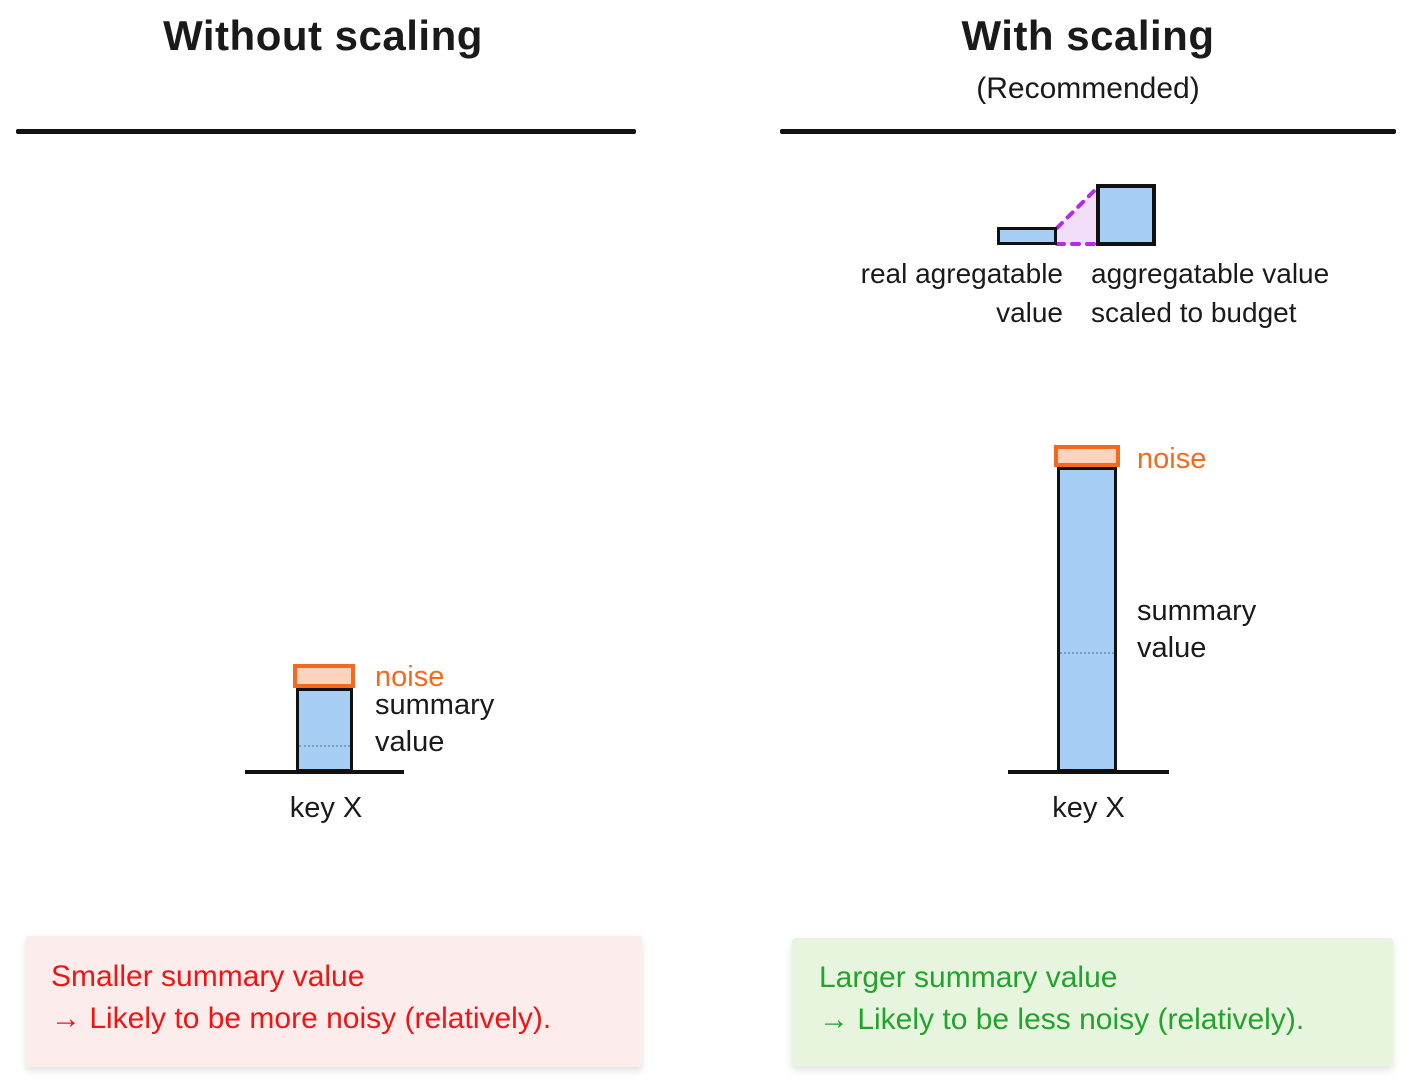 The width and height of the screenshot is (1414, 1090). What do you see at coordinates (926, 293) in the screenshot?
I see `real-value-label: real agregatable value` at bounding box center [926, 293].